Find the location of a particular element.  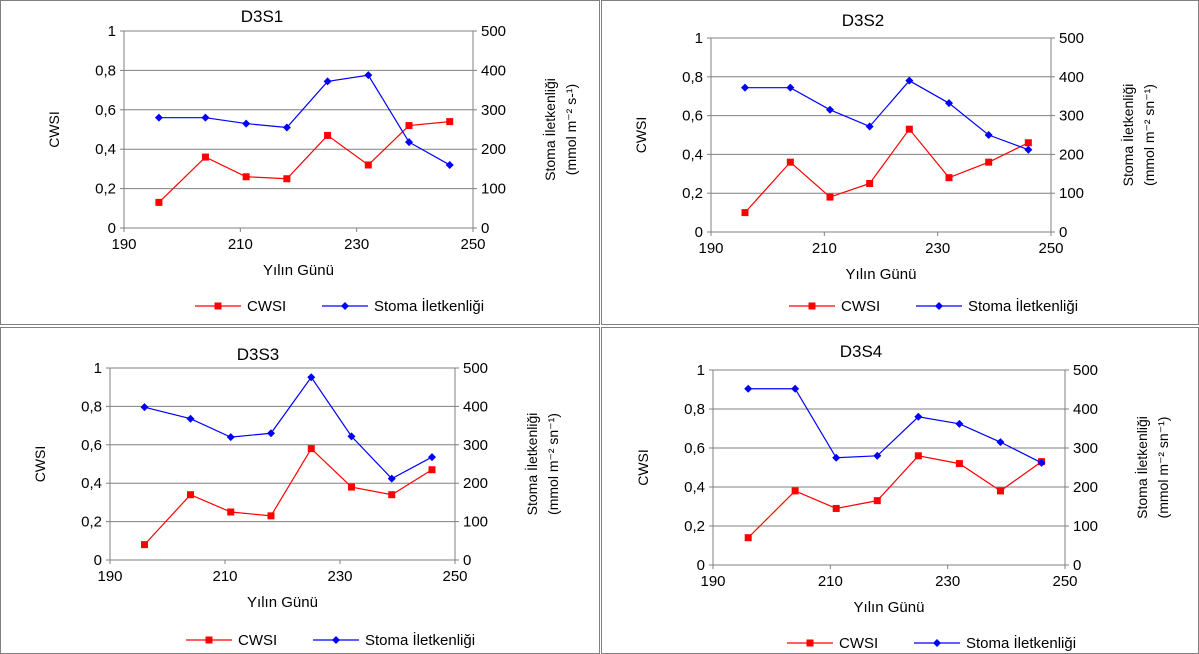

chart-title: D3S2 is located at coordinates (863, 20).